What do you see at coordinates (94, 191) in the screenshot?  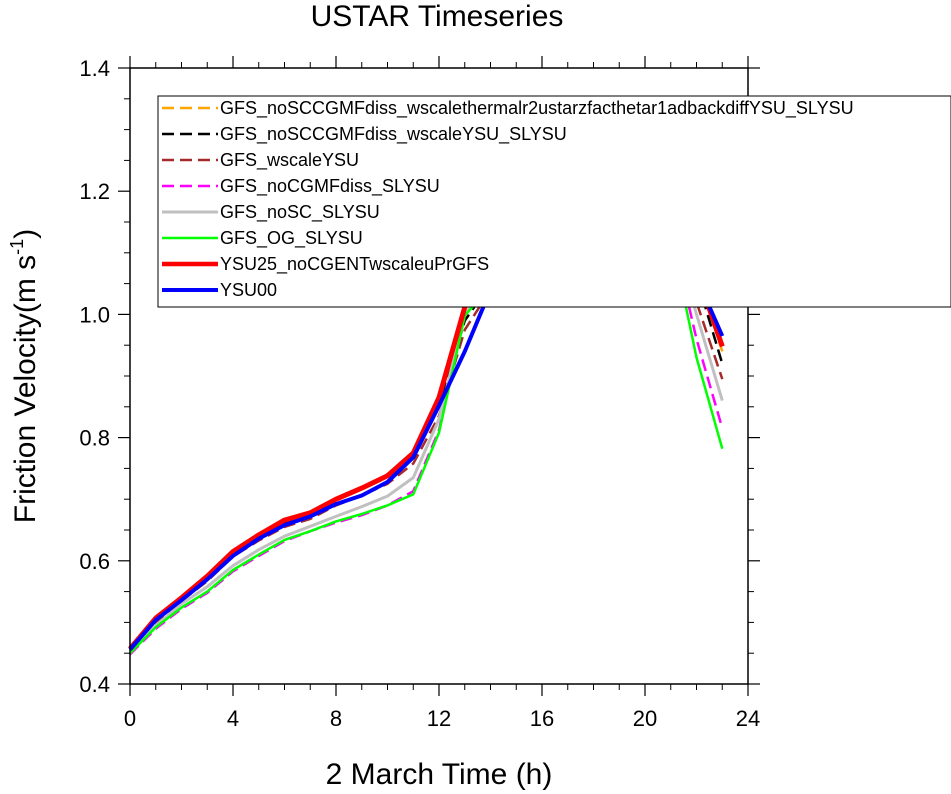 I see `y-tick-label: 1.2` at bounding box center [94, 191].